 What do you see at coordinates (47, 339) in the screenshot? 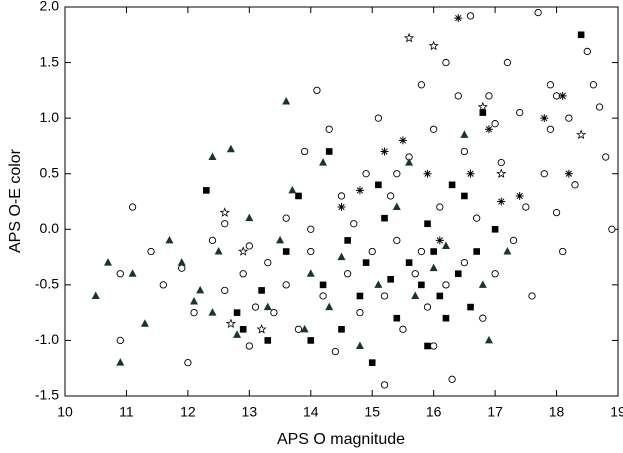
I see `y-tick-label: -1.0` at bounding box center [47, 339].